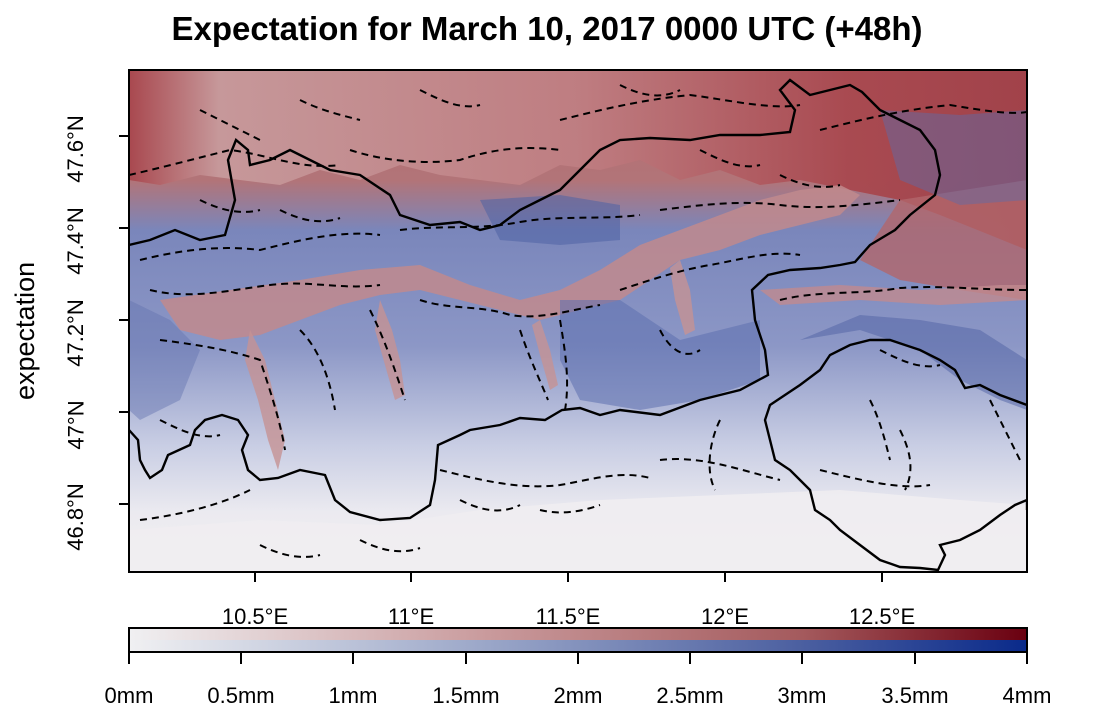 Image resolution: width=1094 pixels, height=721 pixels. What do you see at coordinates (915, 695) in the screenshot?
I see `colorbar-tick-label: 3.5mm` at bounding box center [915, 695].